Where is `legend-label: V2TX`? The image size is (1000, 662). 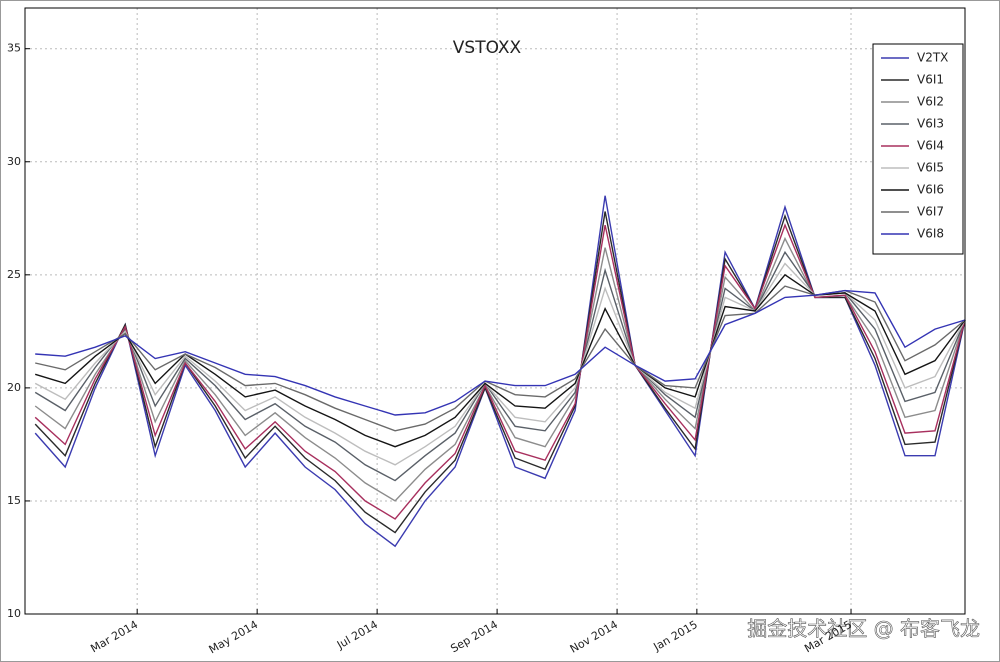 legend-label: V2TX is located at coordinates (932, 58).